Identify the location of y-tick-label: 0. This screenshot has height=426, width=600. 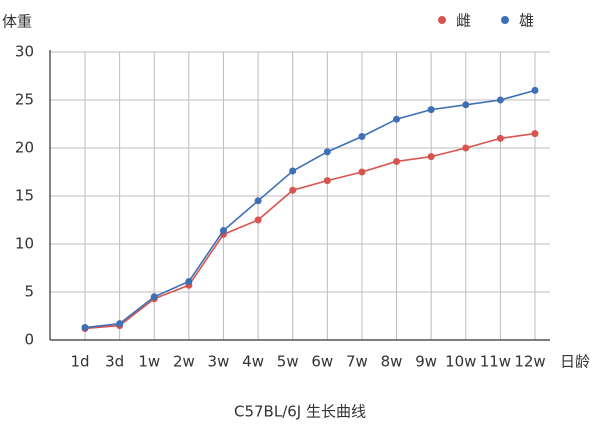
(29, 340).